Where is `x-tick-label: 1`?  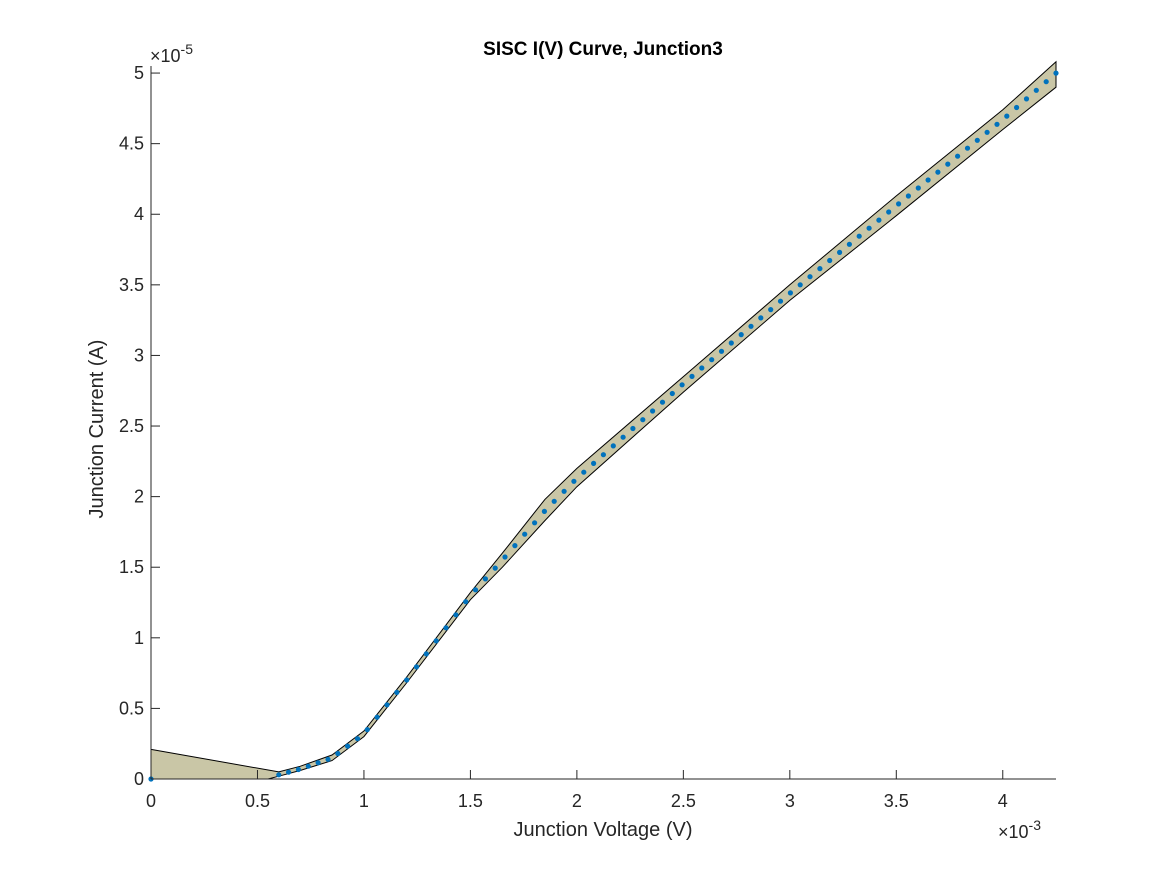 x-tick-label: 1 is located at coordinates (364, 801).